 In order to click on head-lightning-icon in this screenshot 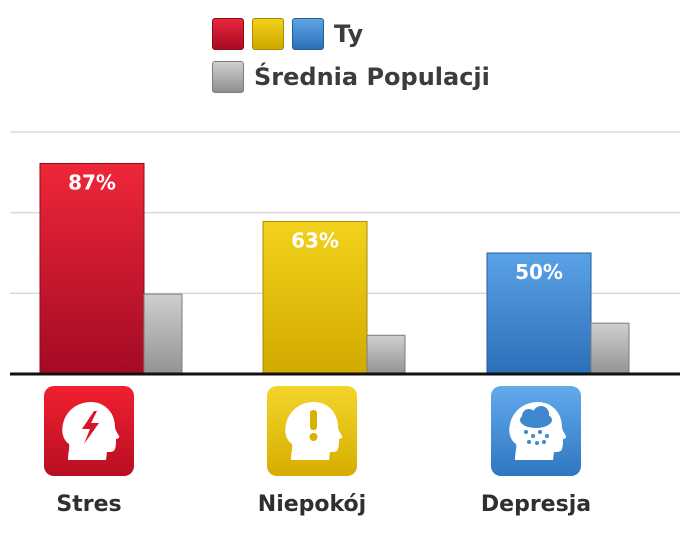, I will do `click(89, 431)`.